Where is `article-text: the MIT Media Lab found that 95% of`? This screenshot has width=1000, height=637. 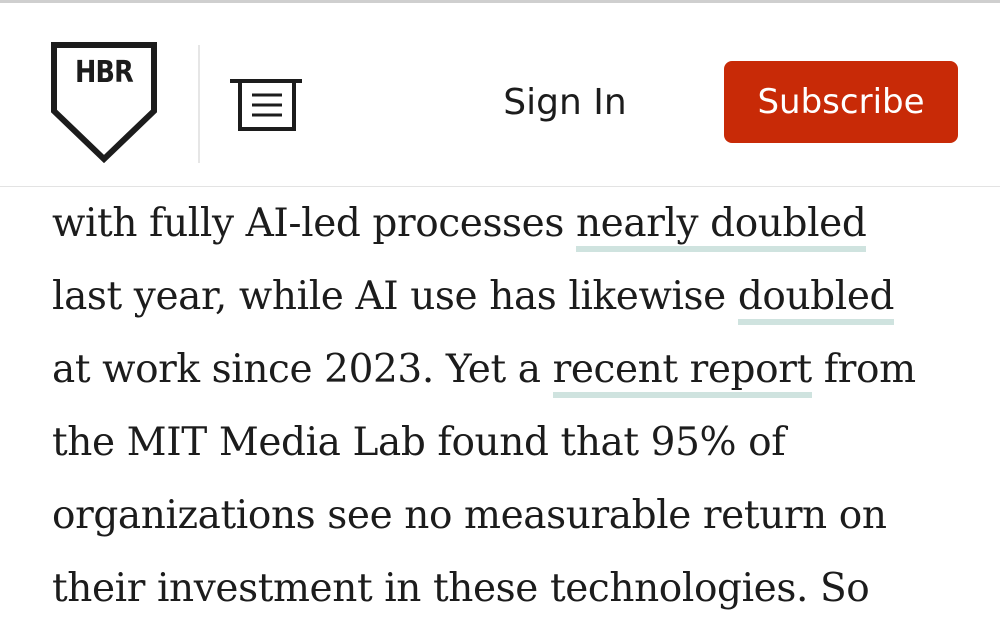 article-text: the MIT Media Lab found that 95% of is located at coordinates (419, 442).